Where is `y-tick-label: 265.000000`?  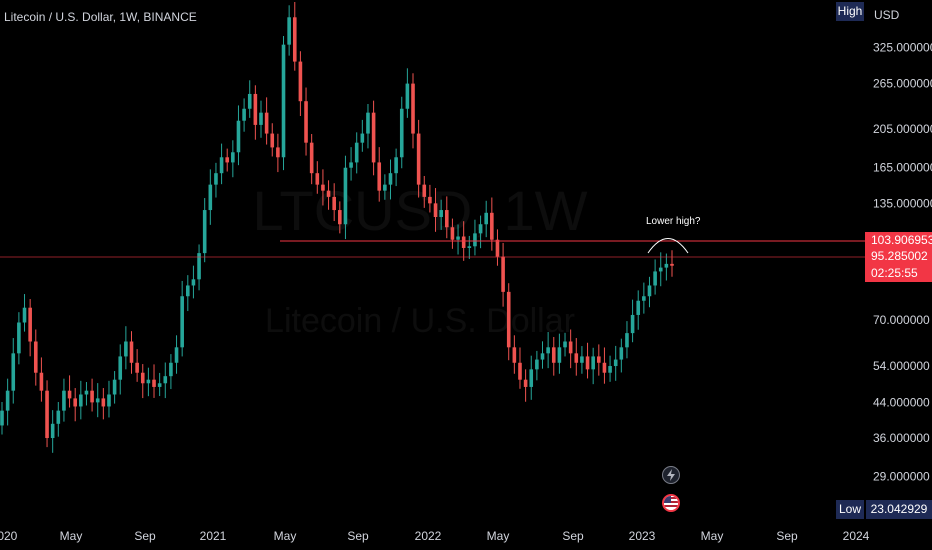 y-tick-label: 265.000000 is located at coordinates (902, 84).